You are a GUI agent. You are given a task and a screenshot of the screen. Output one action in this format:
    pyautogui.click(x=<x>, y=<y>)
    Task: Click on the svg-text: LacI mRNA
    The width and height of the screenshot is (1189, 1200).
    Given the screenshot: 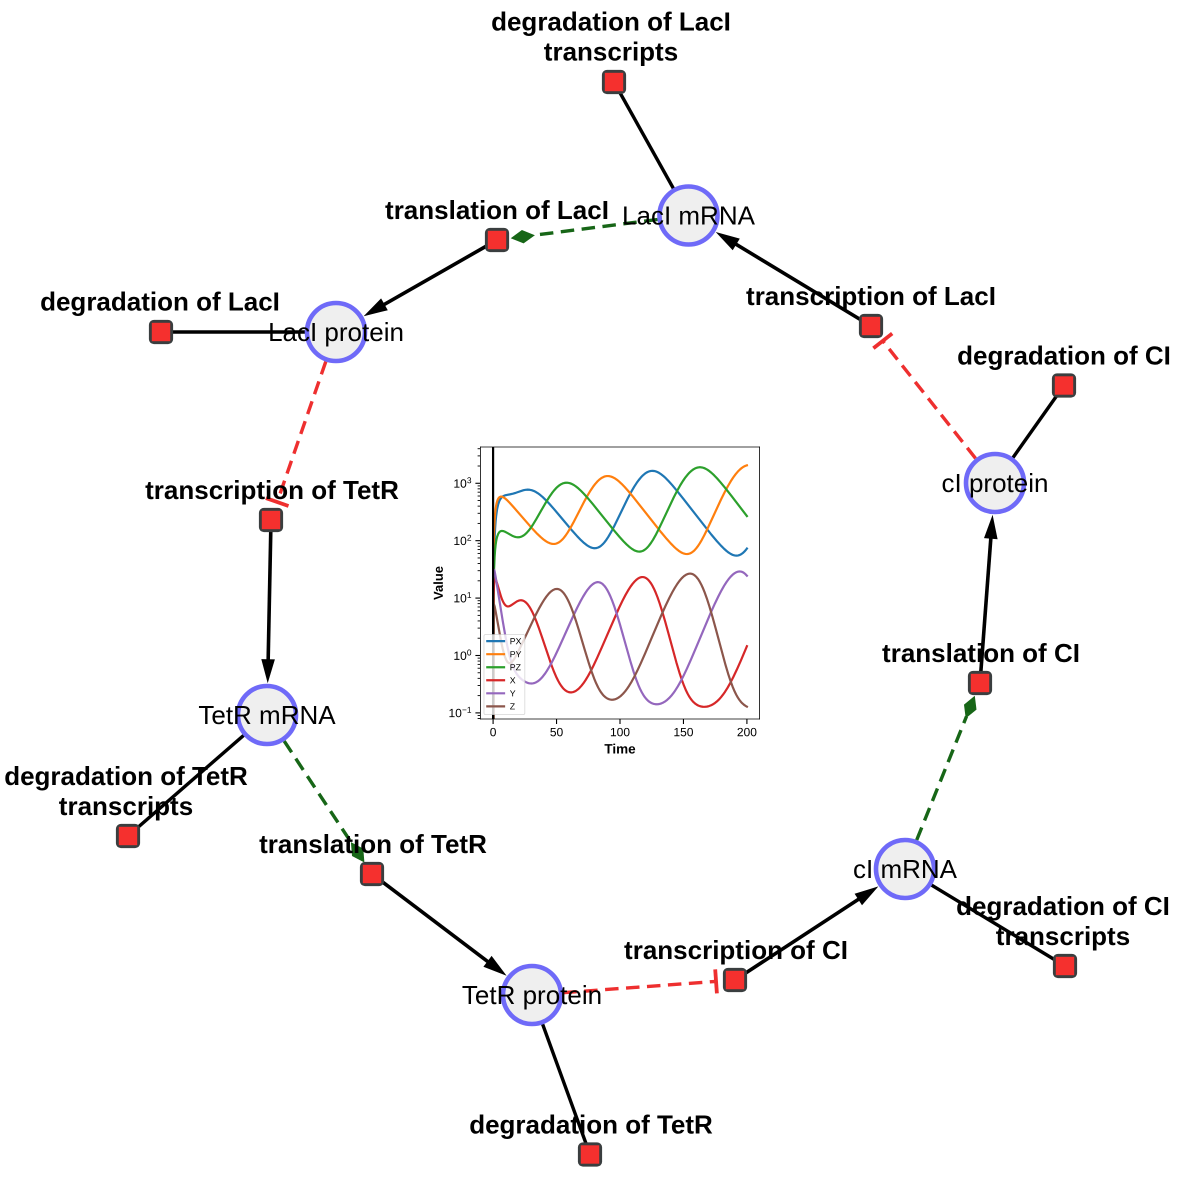 What is the action you would take?
    pyautogui.click(x=689, y=216)
    